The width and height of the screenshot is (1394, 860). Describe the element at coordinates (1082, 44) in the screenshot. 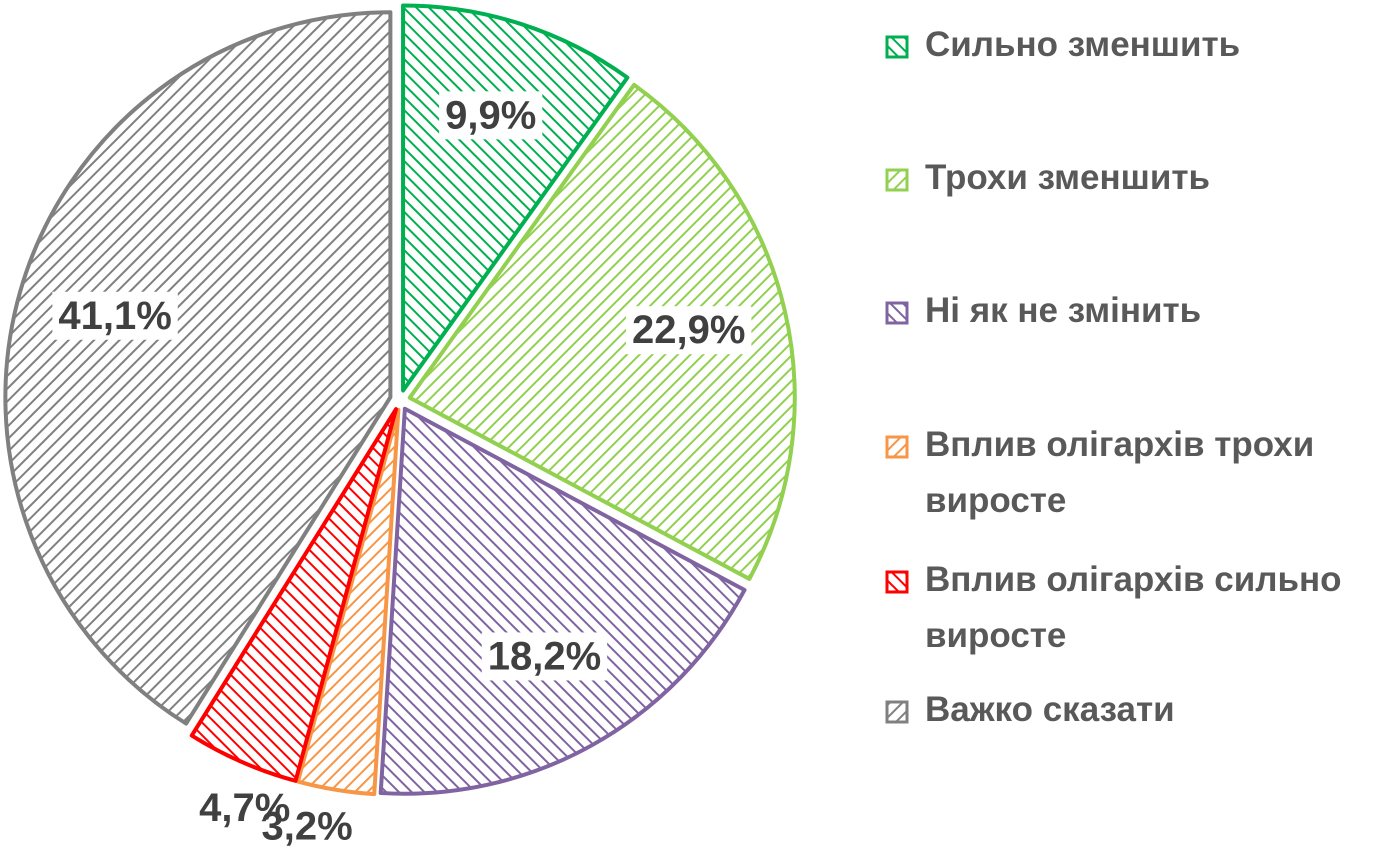

I see `legend-label: Сильно зменшить` at that location.